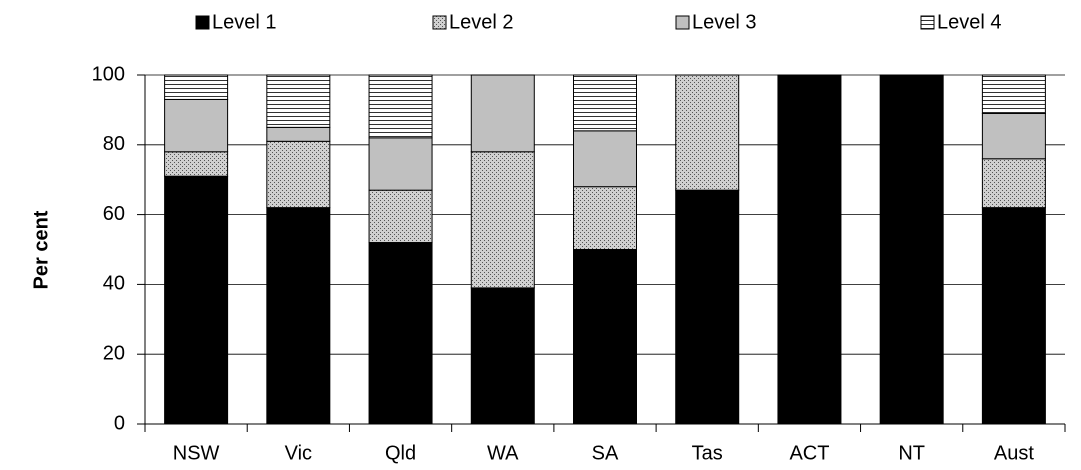 The width and height of the screenshot is (1081, 470). I want to click on legend-label: Level 3, so click(724, 22).